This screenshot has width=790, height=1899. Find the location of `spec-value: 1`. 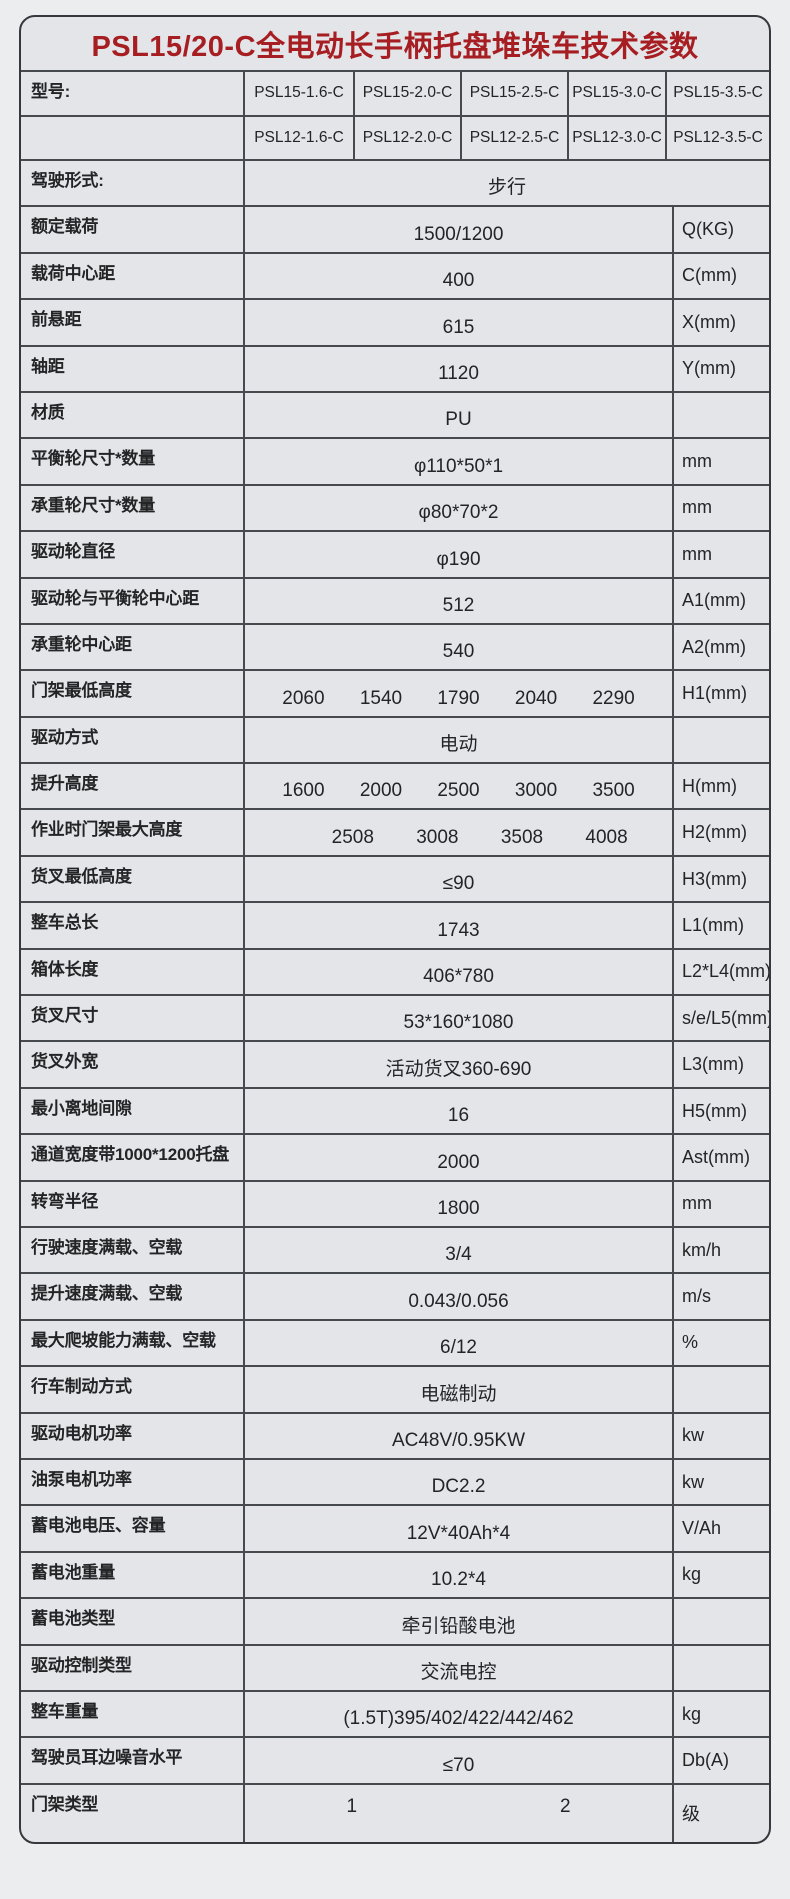

spec-value: 1 is located at coordinates (352, 1806).